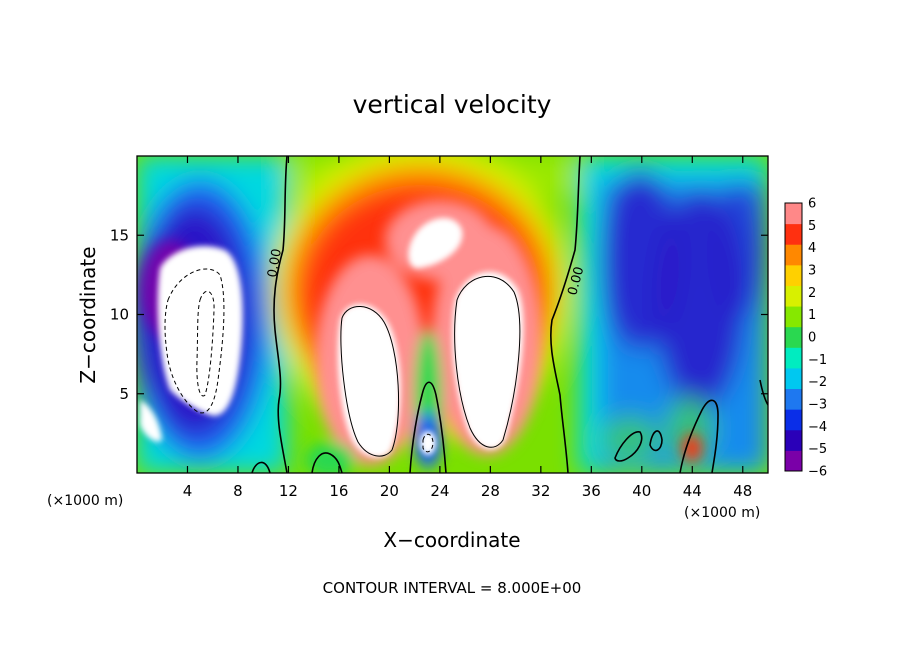  Describe the element at coordinates (817, 427) in the screenshot. I see `colorbar-tick-label: −4` at that location.